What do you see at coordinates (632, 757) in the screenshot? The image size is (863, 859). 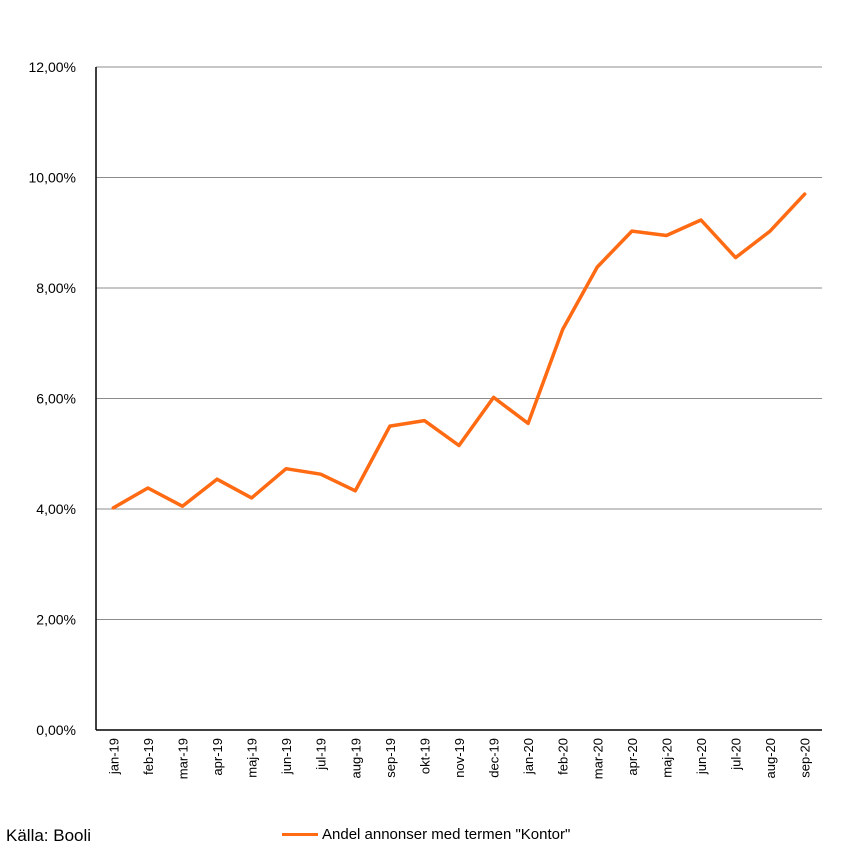 I see `x-tick-label: apr-20` at bounding box center [632, 757].